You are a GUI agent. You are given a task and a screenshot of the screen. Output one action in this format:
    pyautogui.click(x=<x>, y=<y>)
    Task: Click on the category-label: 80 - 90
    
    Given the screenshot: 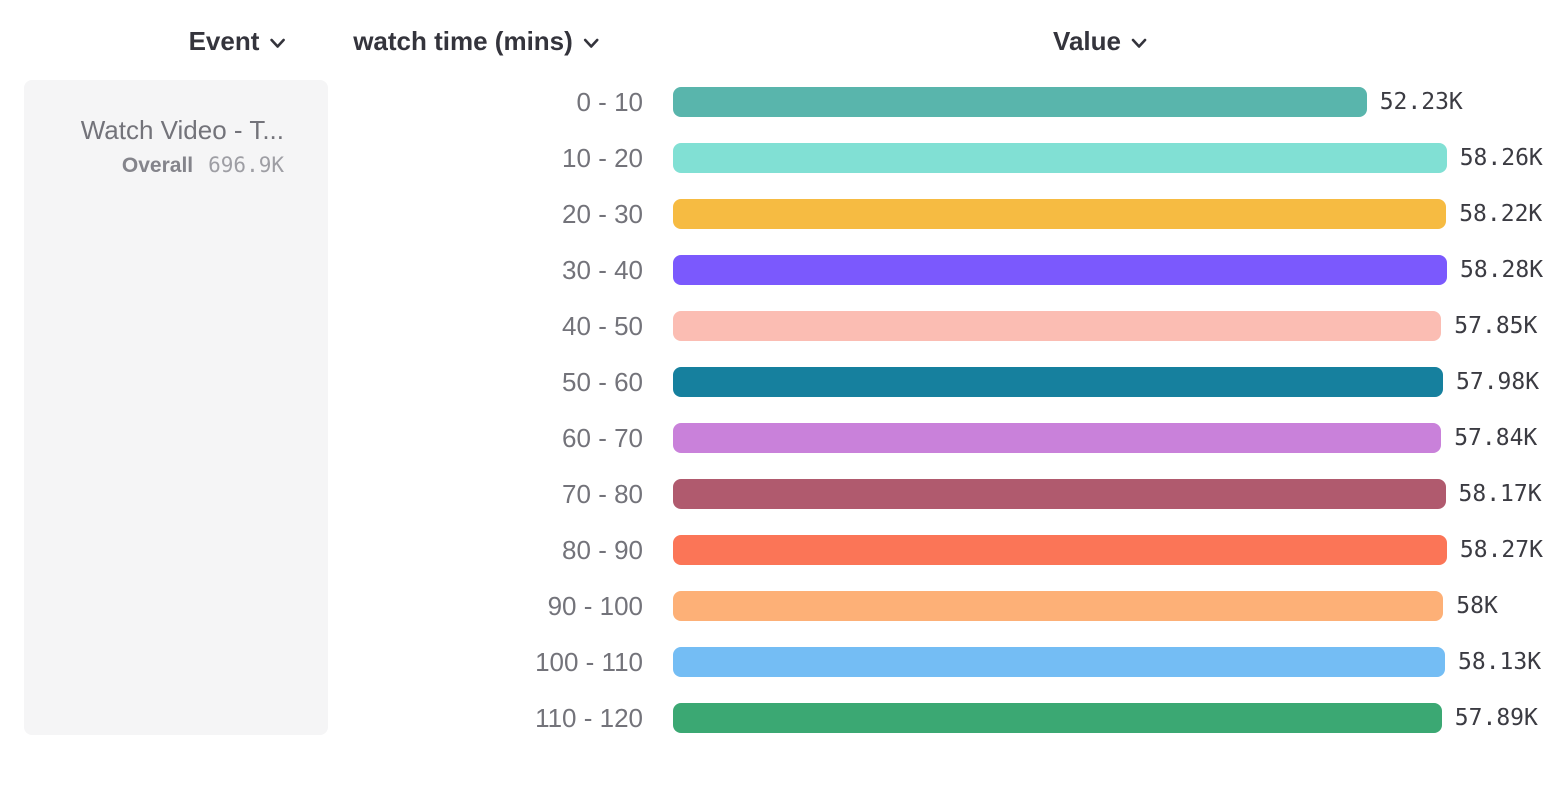 What is the action you would take?
    pyautogui.click(x=602, y=549)
    